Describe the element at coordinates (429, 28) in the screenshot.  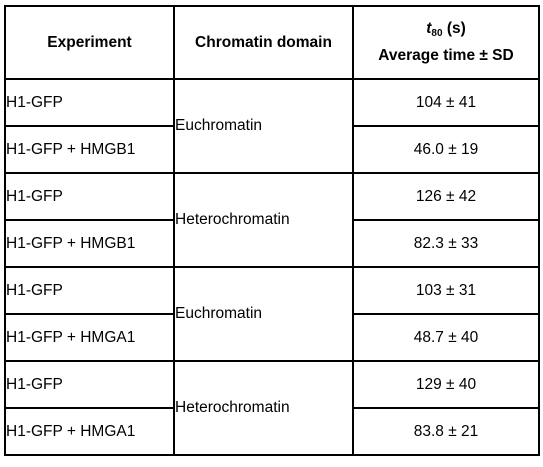
I see `t-symbol: t` at that location.